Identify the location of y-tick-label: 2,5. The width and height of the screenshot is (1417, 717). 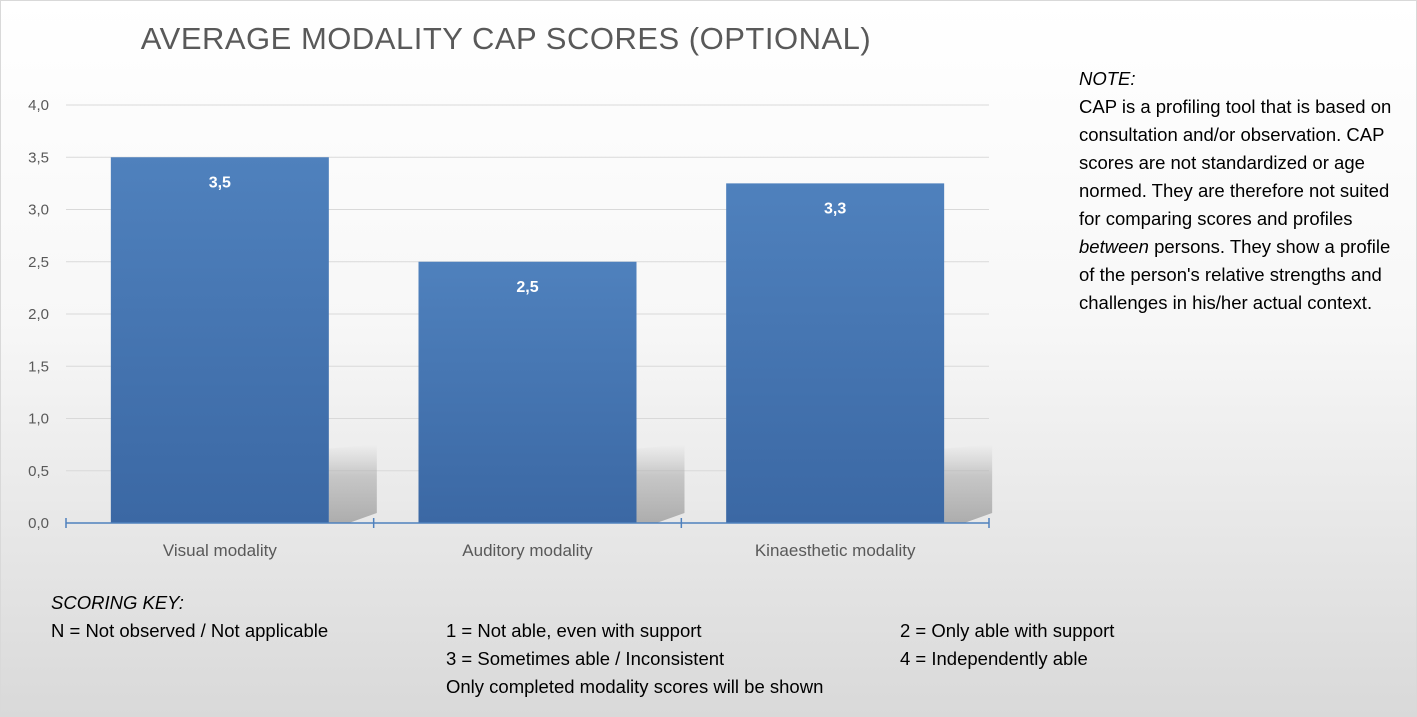
(38, 262).